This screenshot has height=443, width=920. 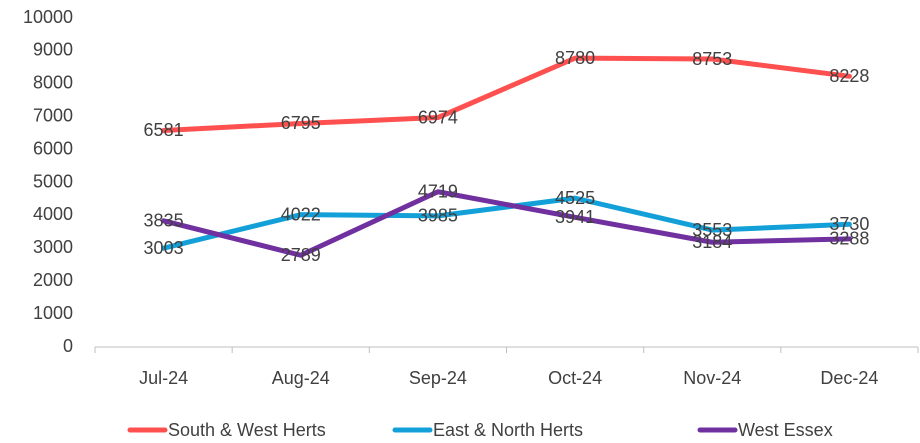 I want to click on data-label: 6795, so click(x=301, y=123).